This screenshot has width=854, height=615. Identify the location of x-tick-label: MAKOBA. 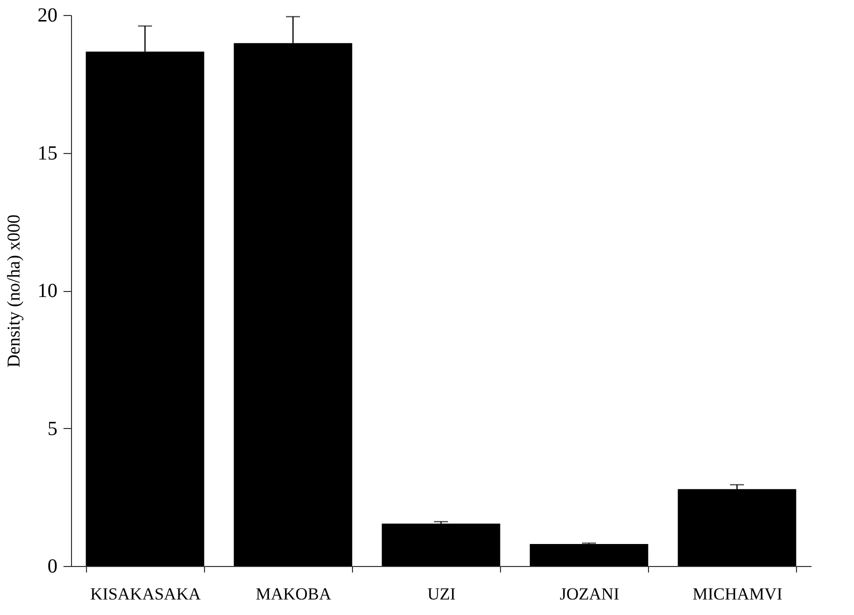
(294, 594).